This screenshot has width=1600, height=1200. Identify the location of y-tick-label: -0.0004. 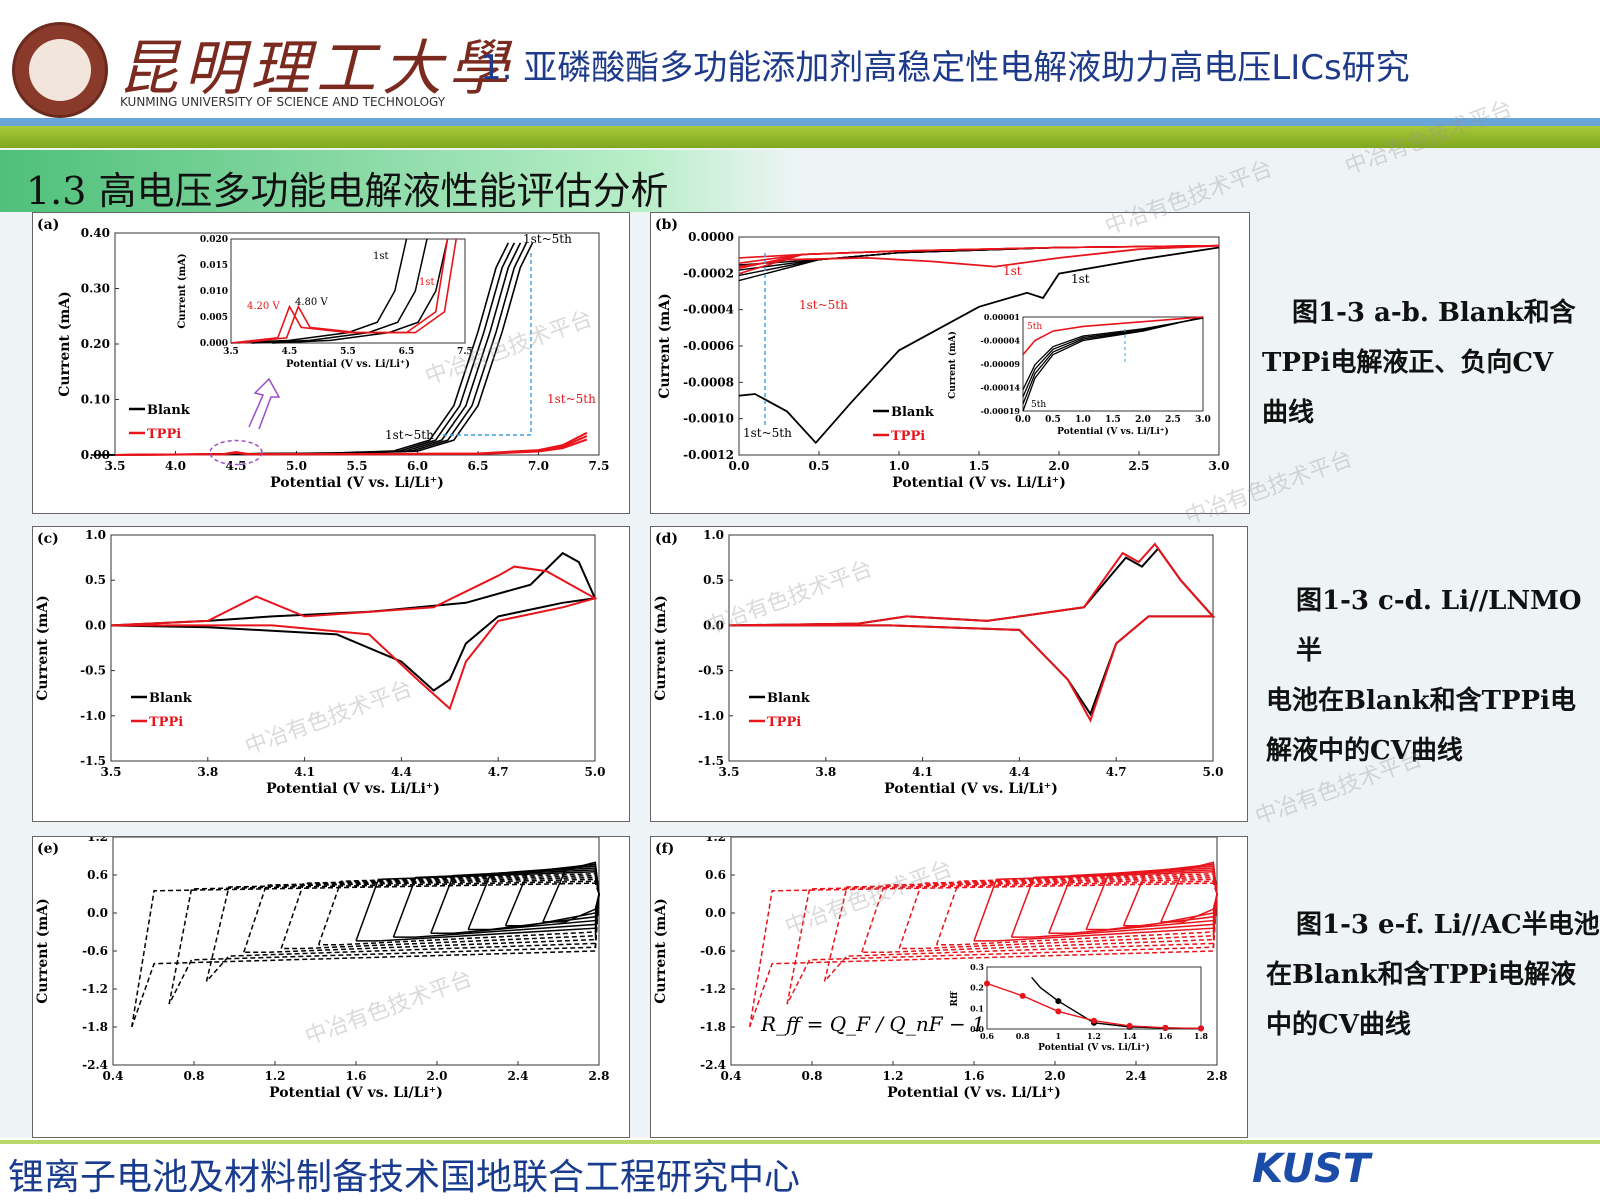
(708, 310).